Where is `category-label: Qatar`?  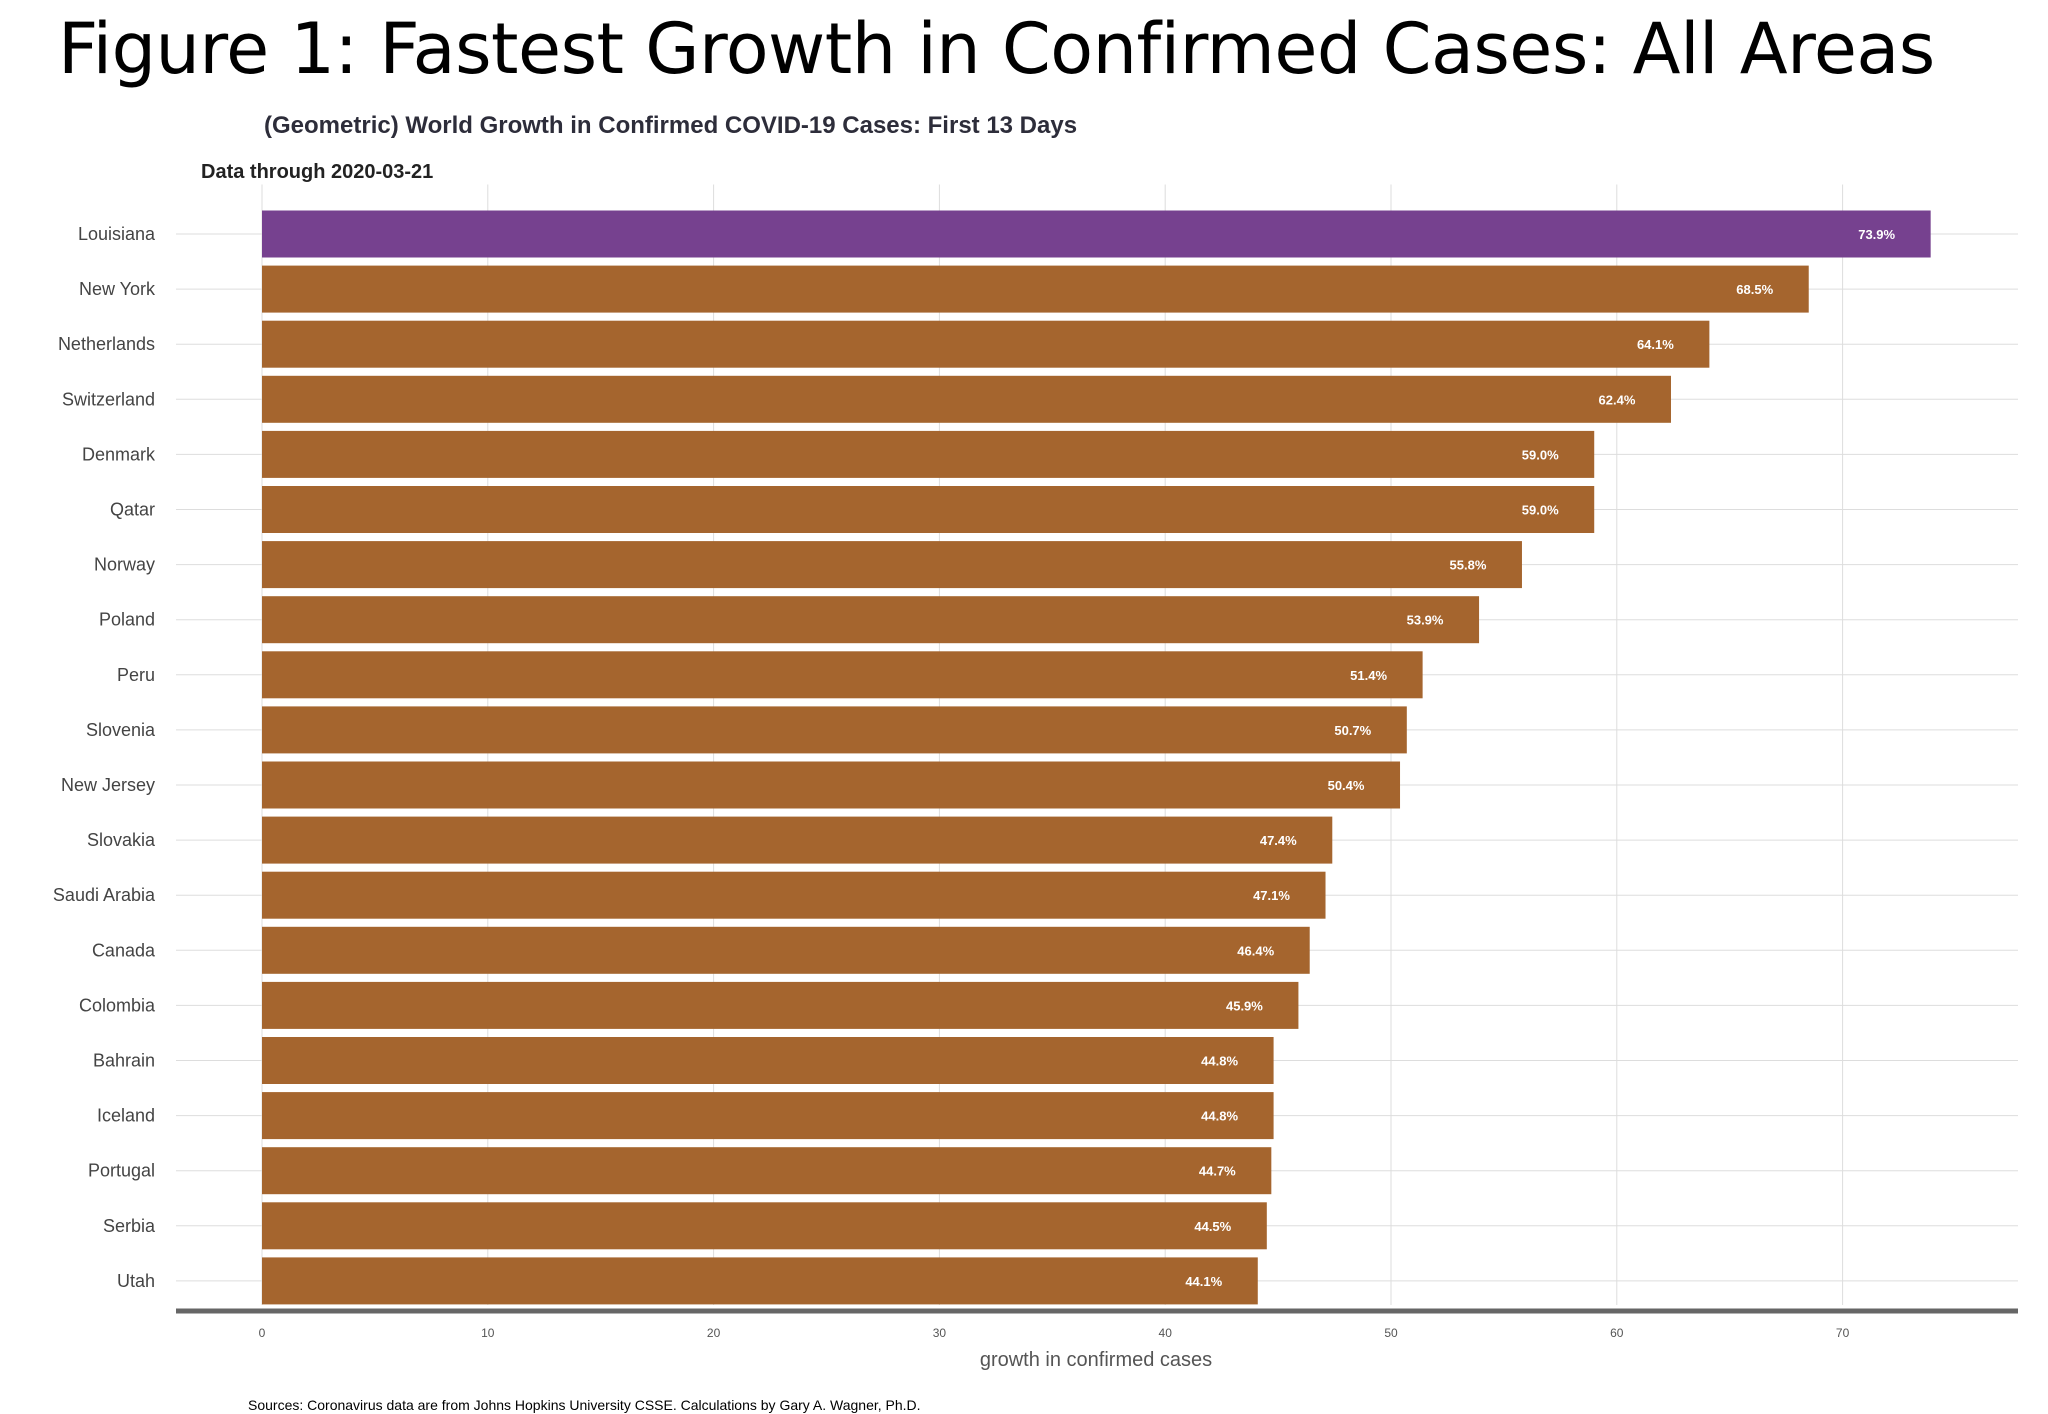
category-label: Qatar is located at coordinates (132, 510).